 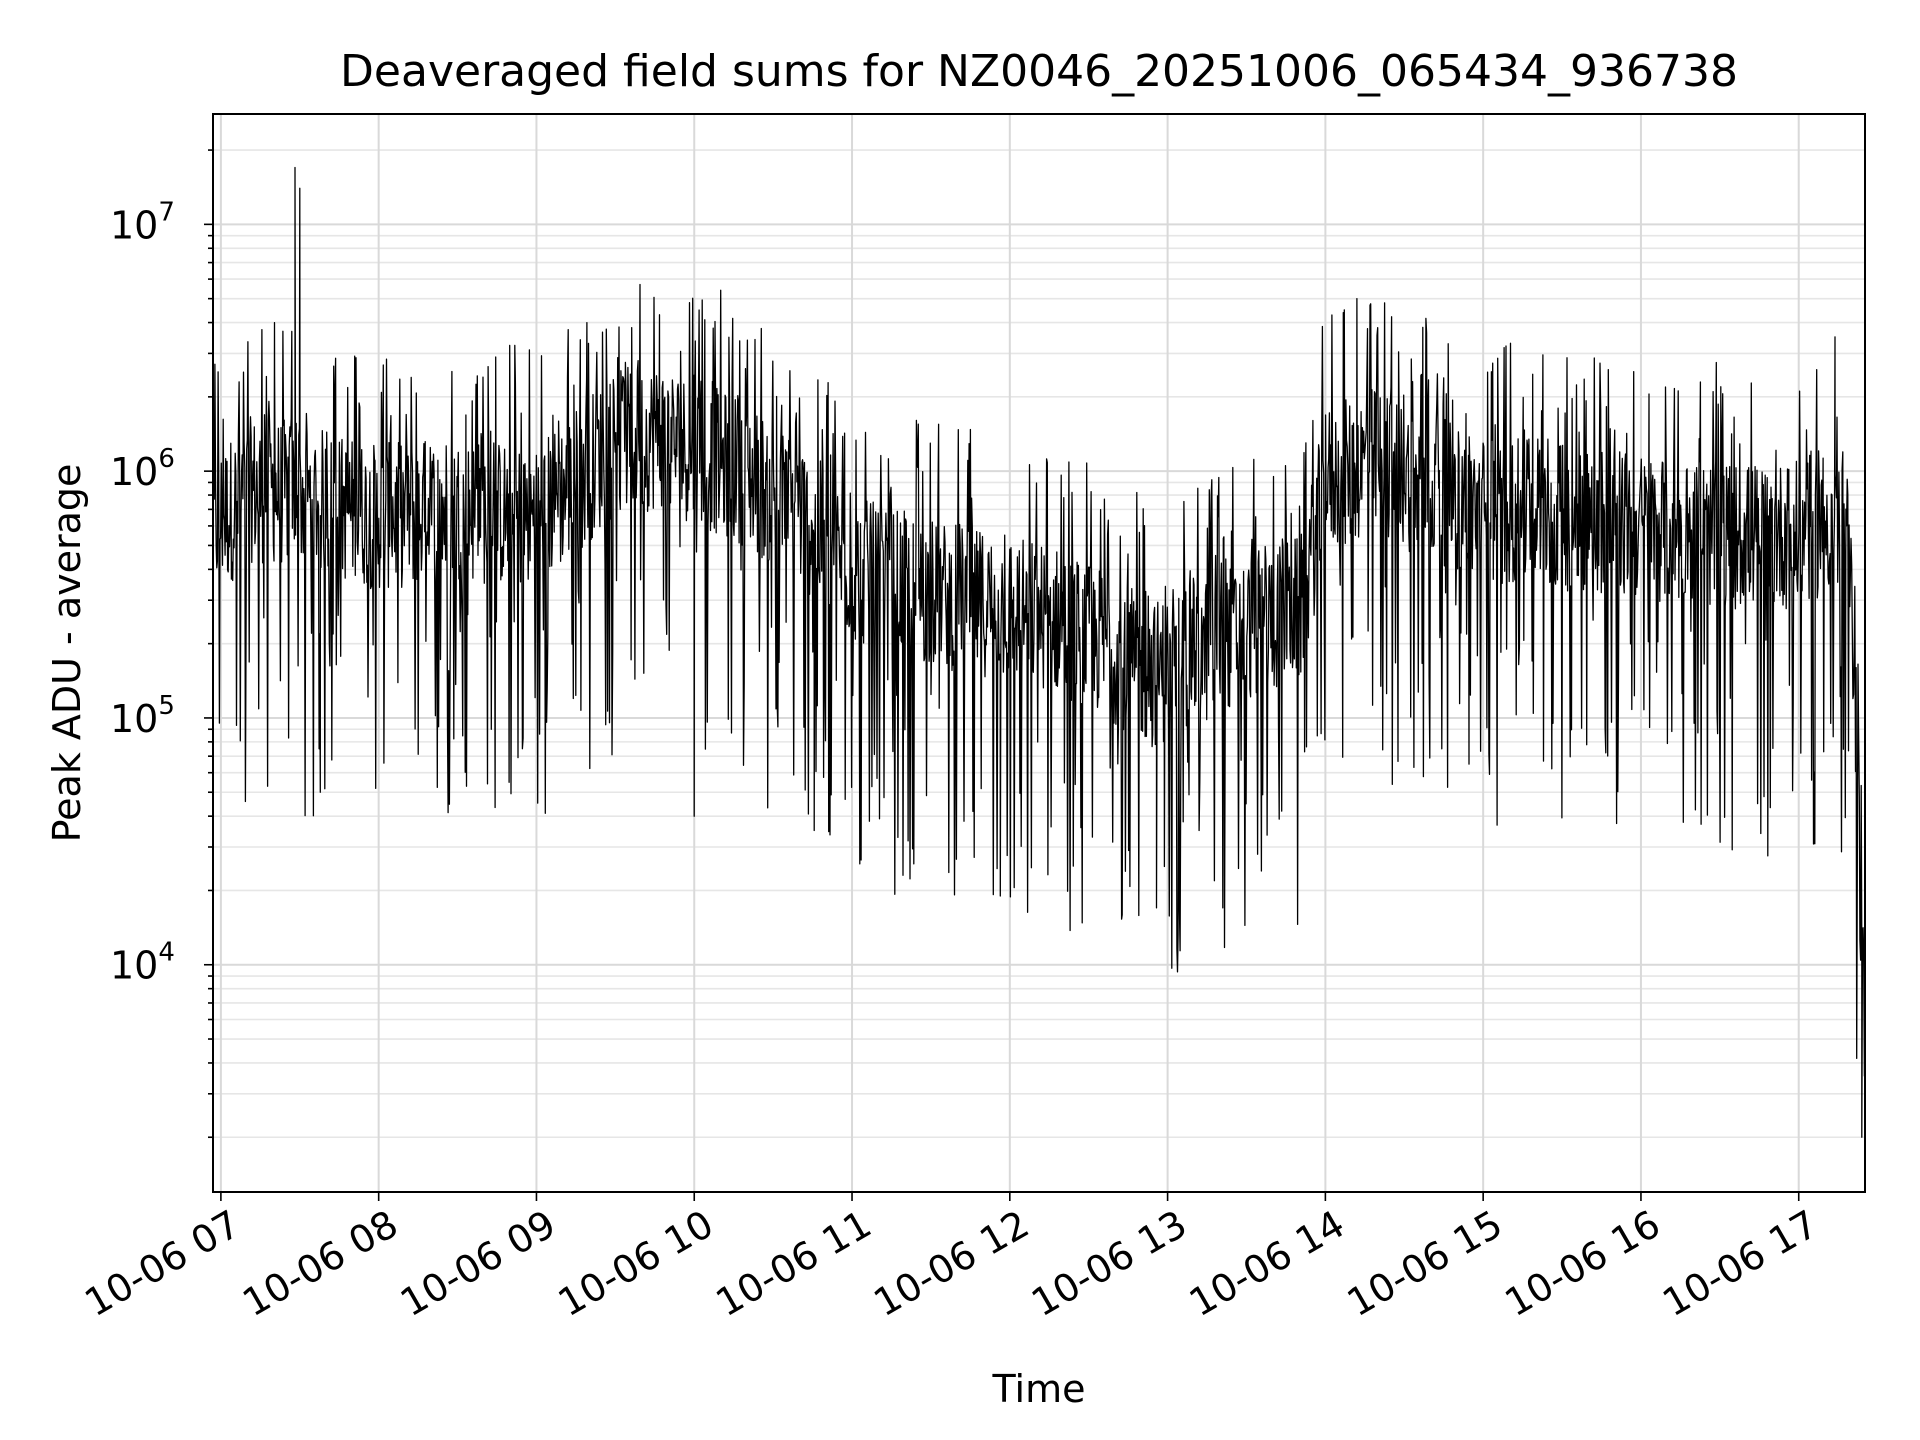 What do you see at coordinates (320, 1264) in the screenshot?
I see `x-tick-label: 10-06 08` at bounding box center [320, 1264].